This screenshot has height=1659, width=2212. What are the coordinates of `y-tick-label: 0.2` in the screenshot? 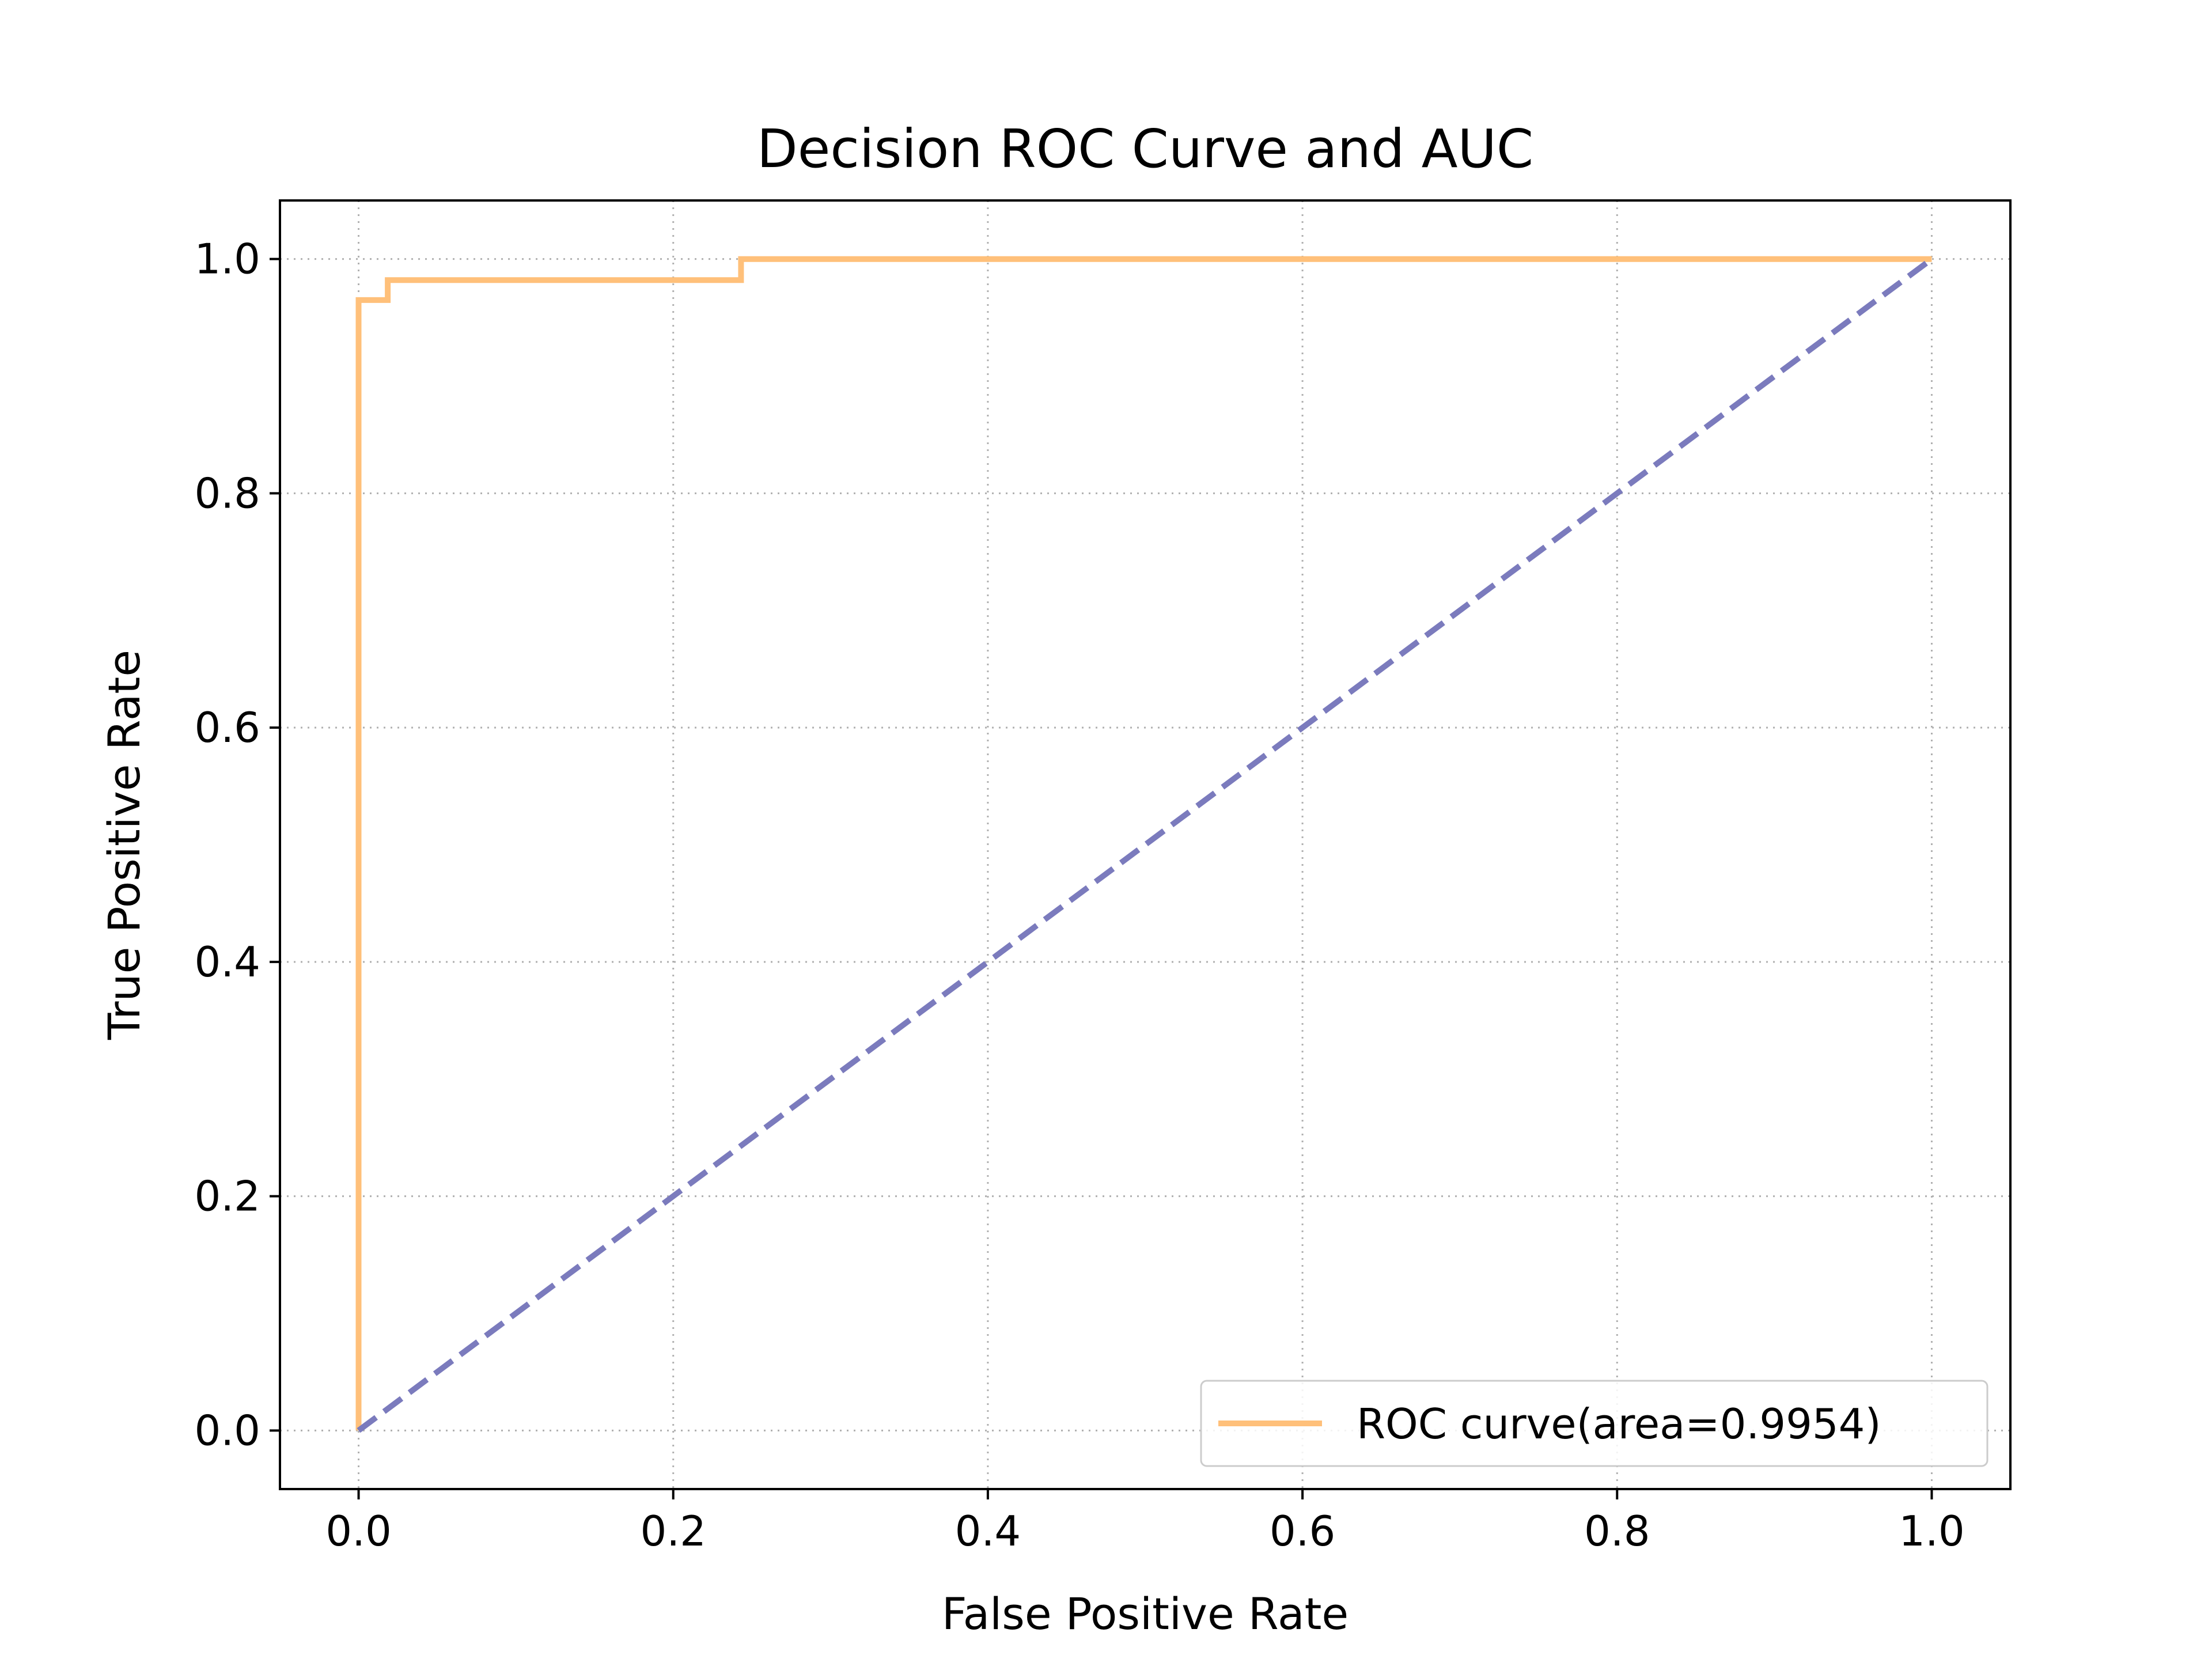 It's located at (227, 1196).